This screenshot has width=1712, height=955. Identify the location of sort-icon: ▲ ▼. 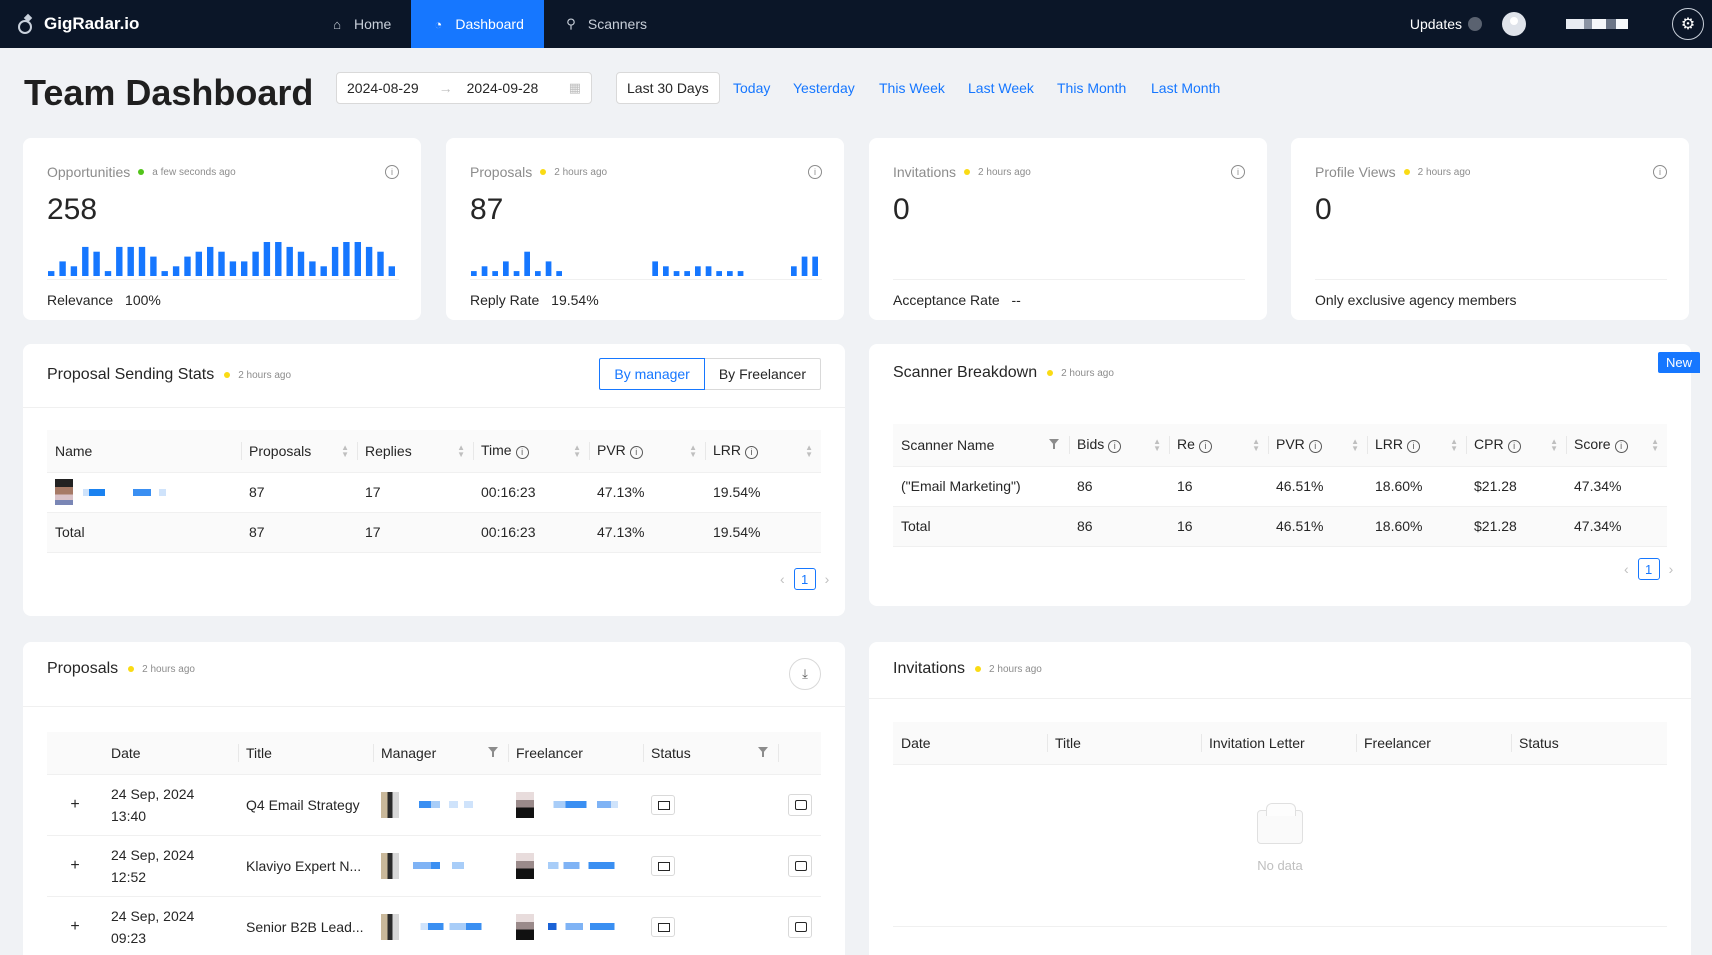
(1256, 445).